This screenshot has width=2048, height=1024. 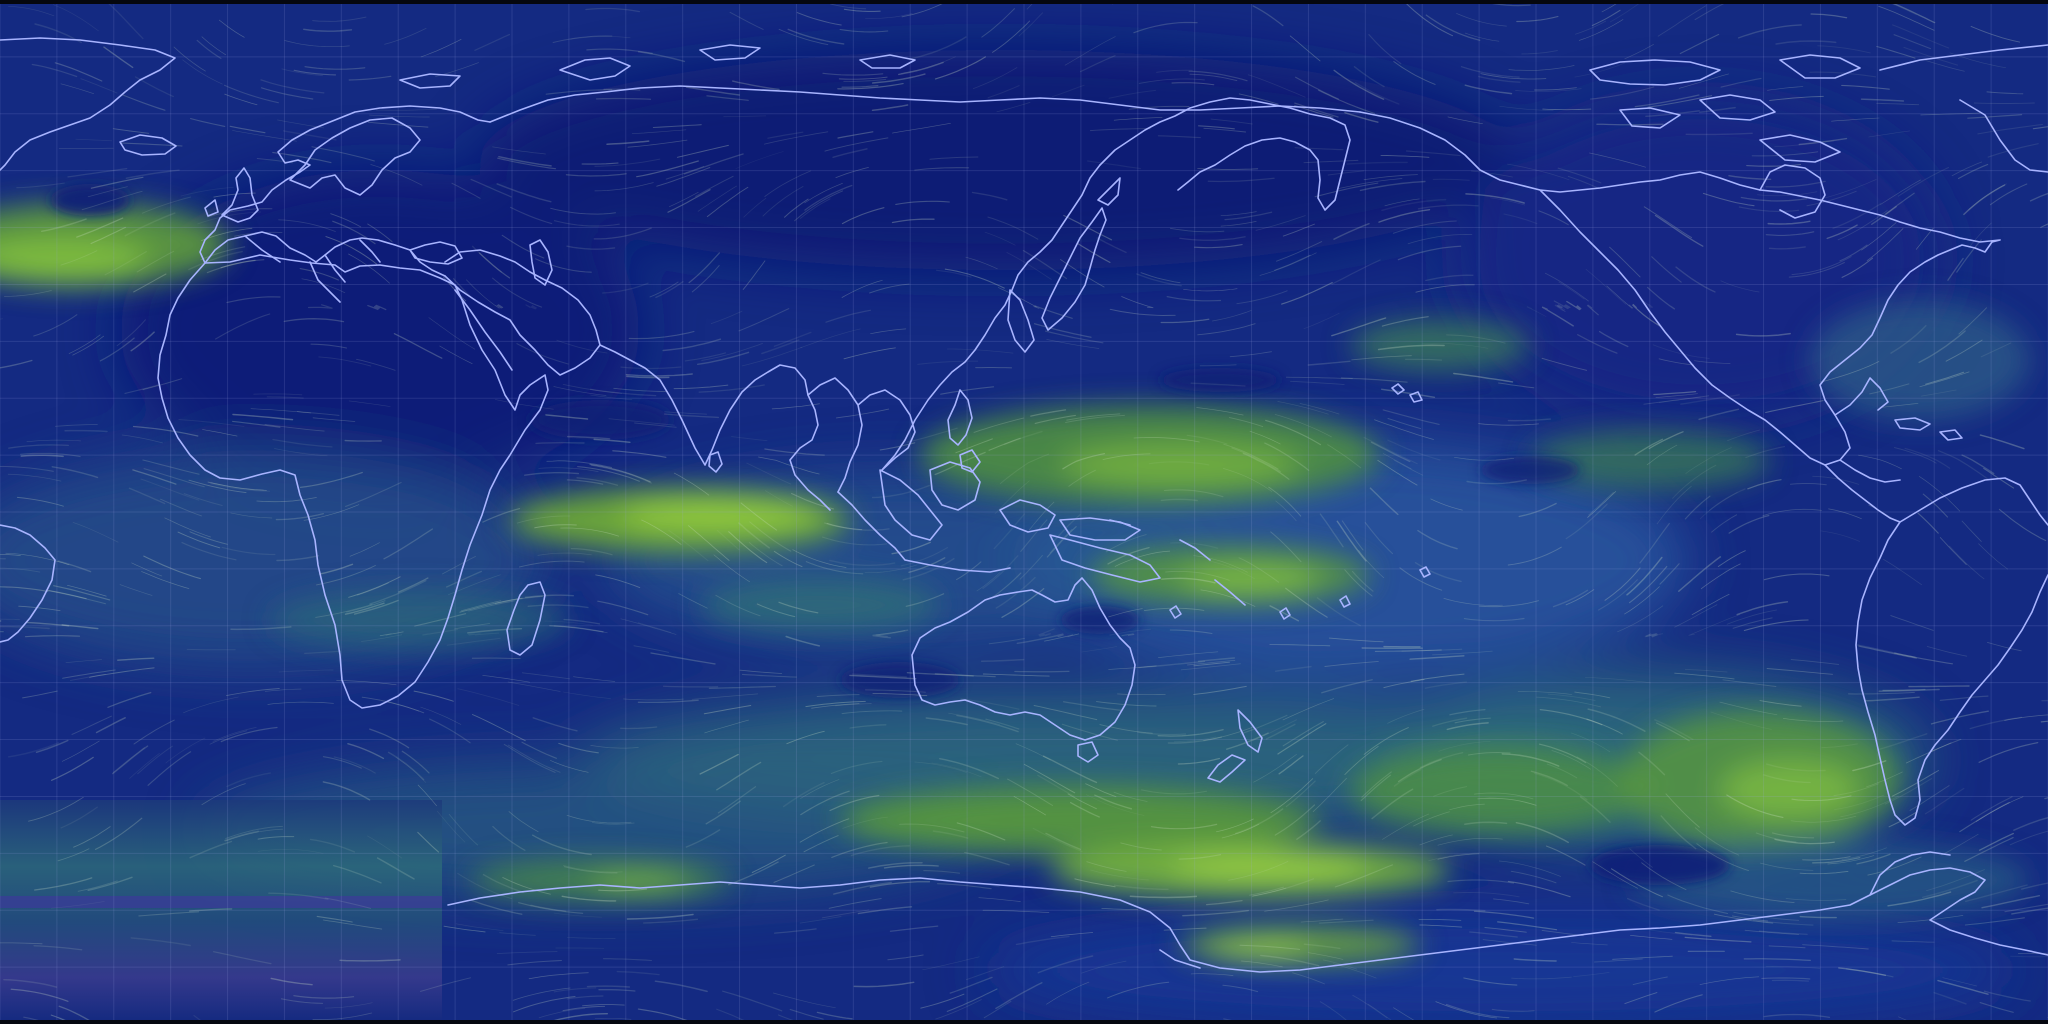 I want to click on coastline-japan, so click(x=1081, y=254).